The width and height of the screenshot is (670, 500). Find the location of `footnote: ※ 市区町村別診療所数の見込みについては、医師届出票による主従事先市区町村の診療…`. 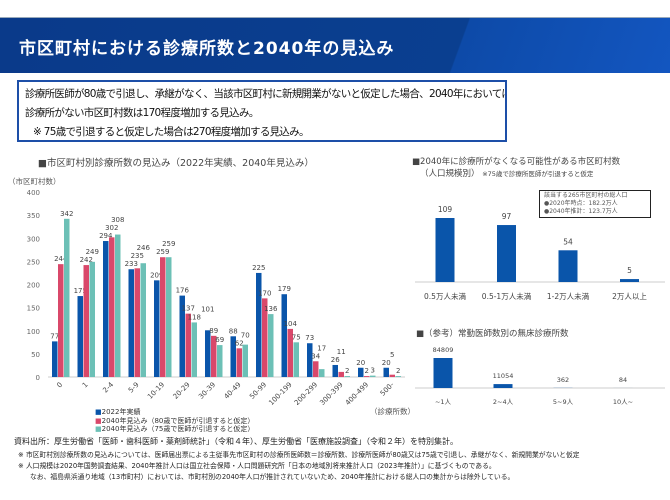

footnote: ※ 市区町村別診療所数の見込みについては、医師届出票による主従事先市区町村の診療… is located at coordinates (299, 455).